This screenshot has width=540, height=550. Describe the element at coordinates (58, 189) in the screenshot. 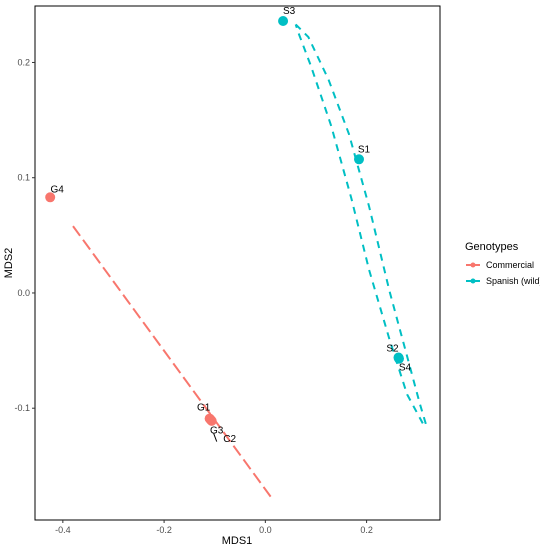

I see `point-label-g4: G4` at that location.